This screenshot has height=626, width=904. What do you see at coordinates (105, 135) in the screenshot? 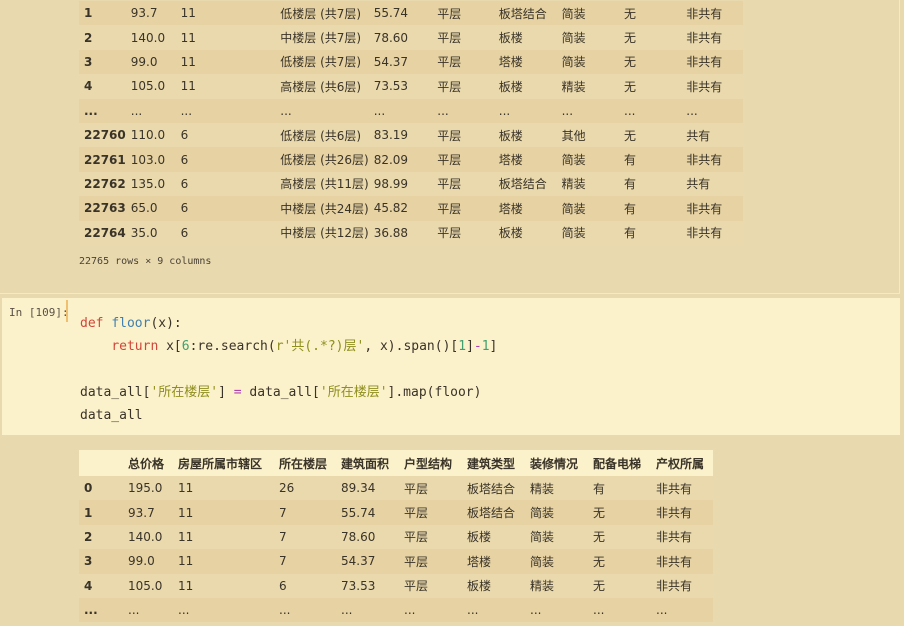
I see `row-index: 22760` at bounding box center [105, 135].